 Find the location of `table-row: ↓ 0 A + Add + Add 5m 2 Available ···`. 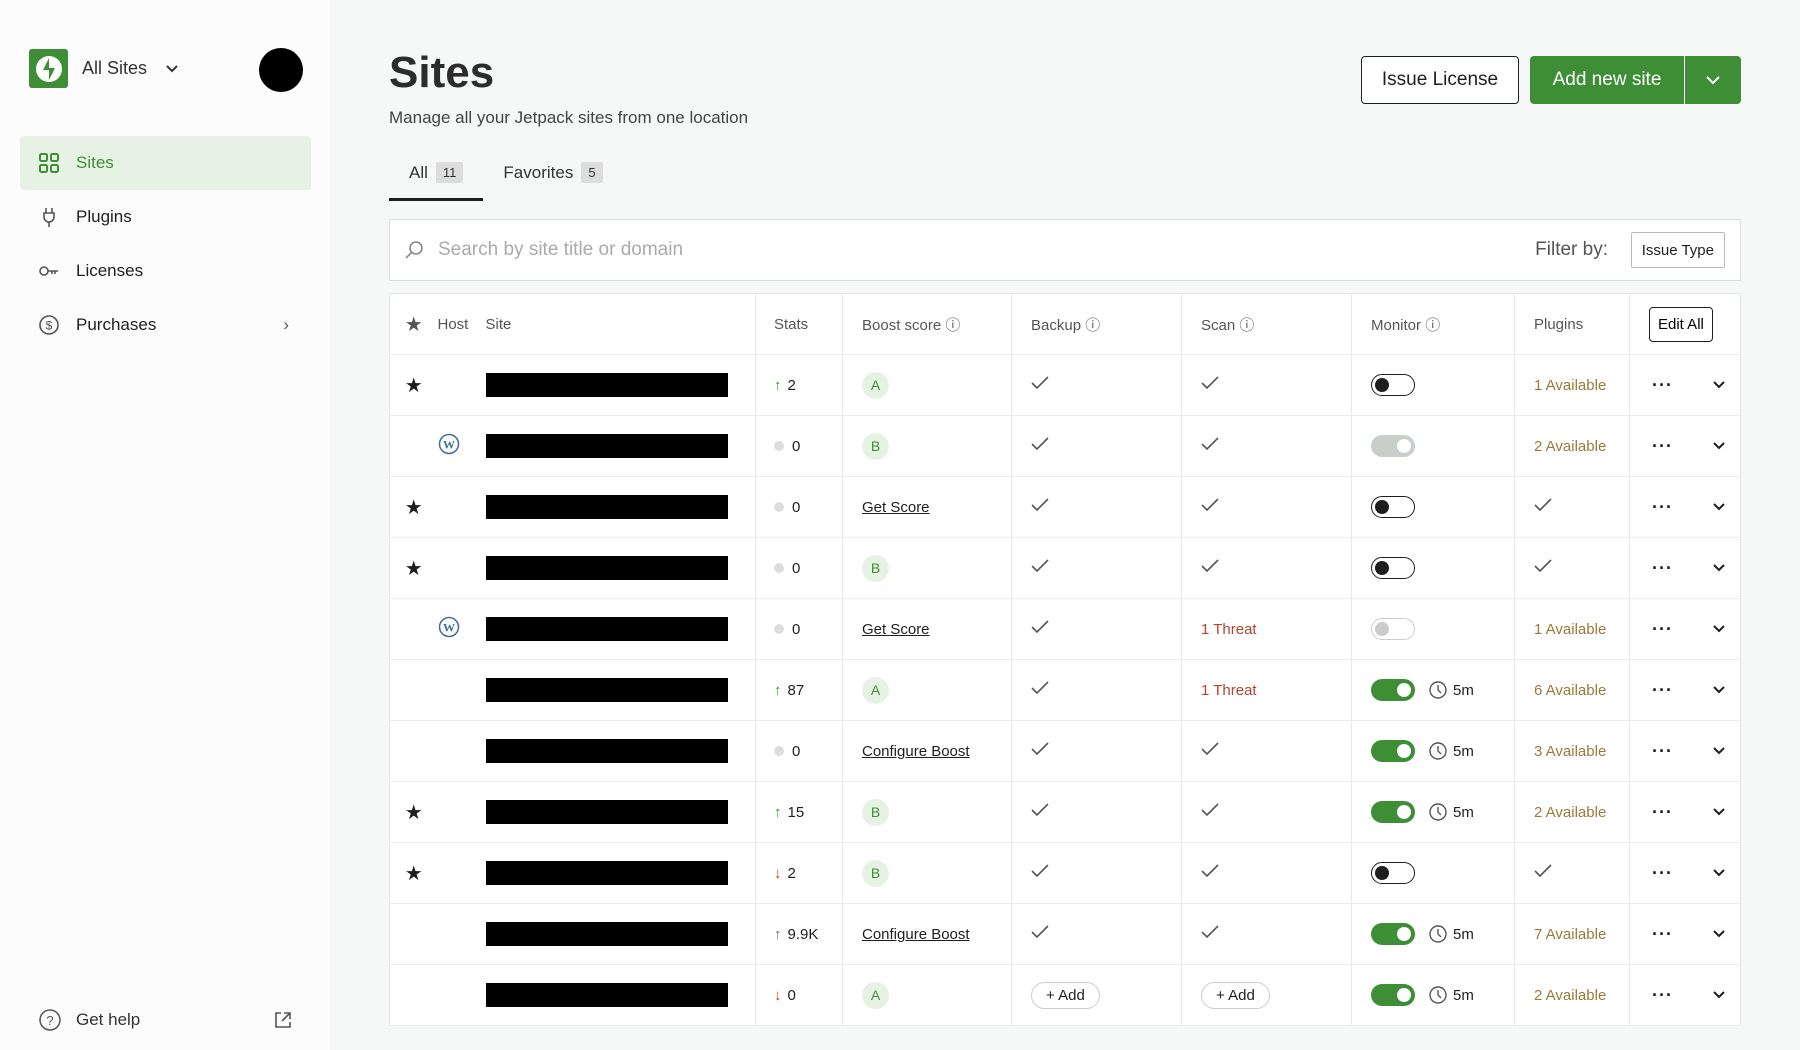

table-row: ↓ 0 A + Add + Add 5m 2 Available ··· is located at coordinates (1065, 995).